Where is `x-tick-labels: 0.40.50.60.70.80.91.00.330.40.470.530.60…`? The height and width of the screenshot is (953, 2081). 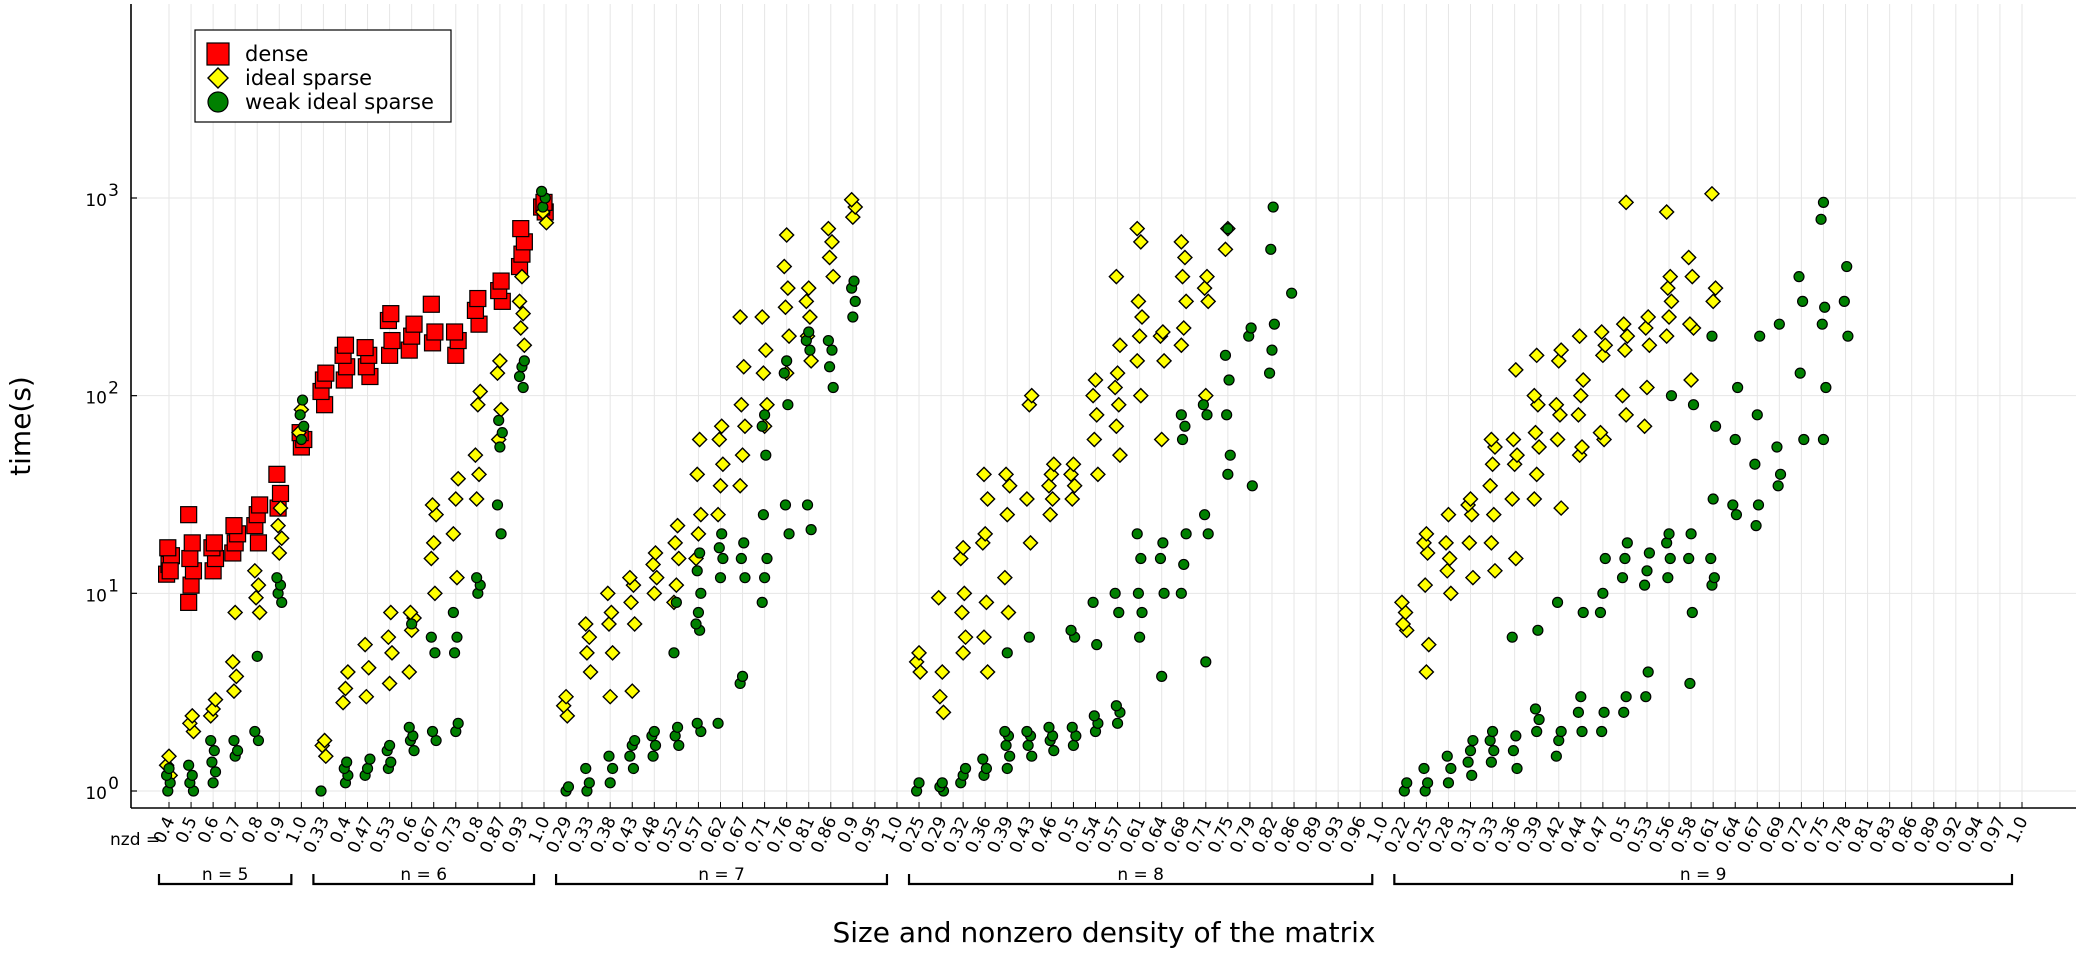
x-tick-labels: 0.40.50.60.70.80.91.00.330.40.470.530.60… is located at coordinates (1091, 829).